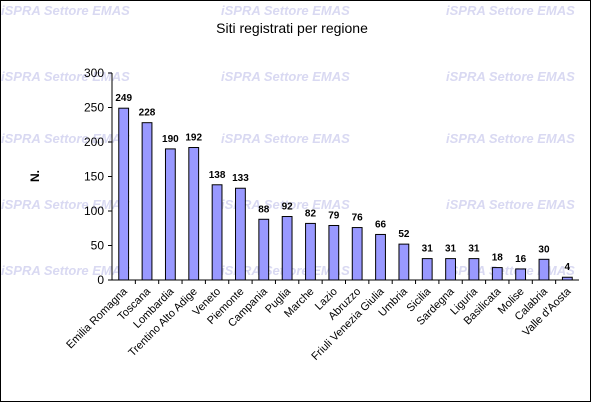 The height and width of the screenshot is (402, 591). I want to click on data-label: 16, so click(521, 259).